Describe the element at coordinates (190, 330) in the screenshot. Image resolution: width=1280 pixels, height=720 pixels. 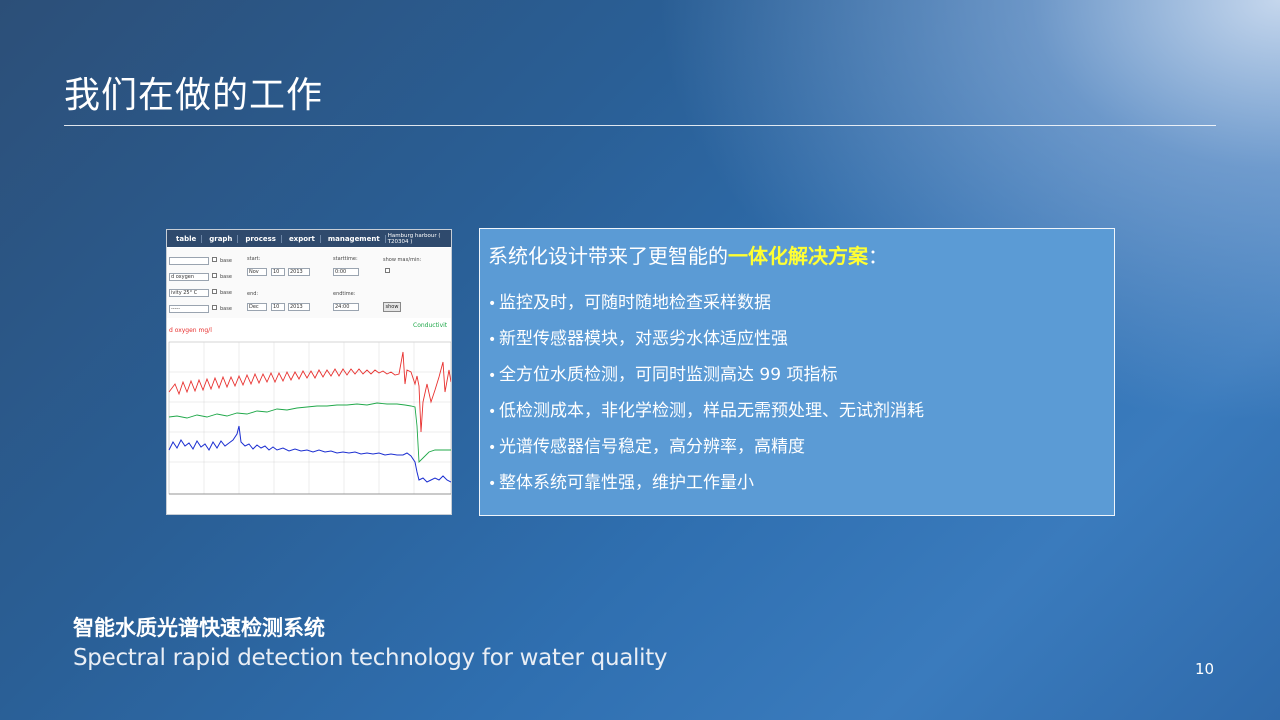
I see `plot-title: d oxygen mg/l` at that location.